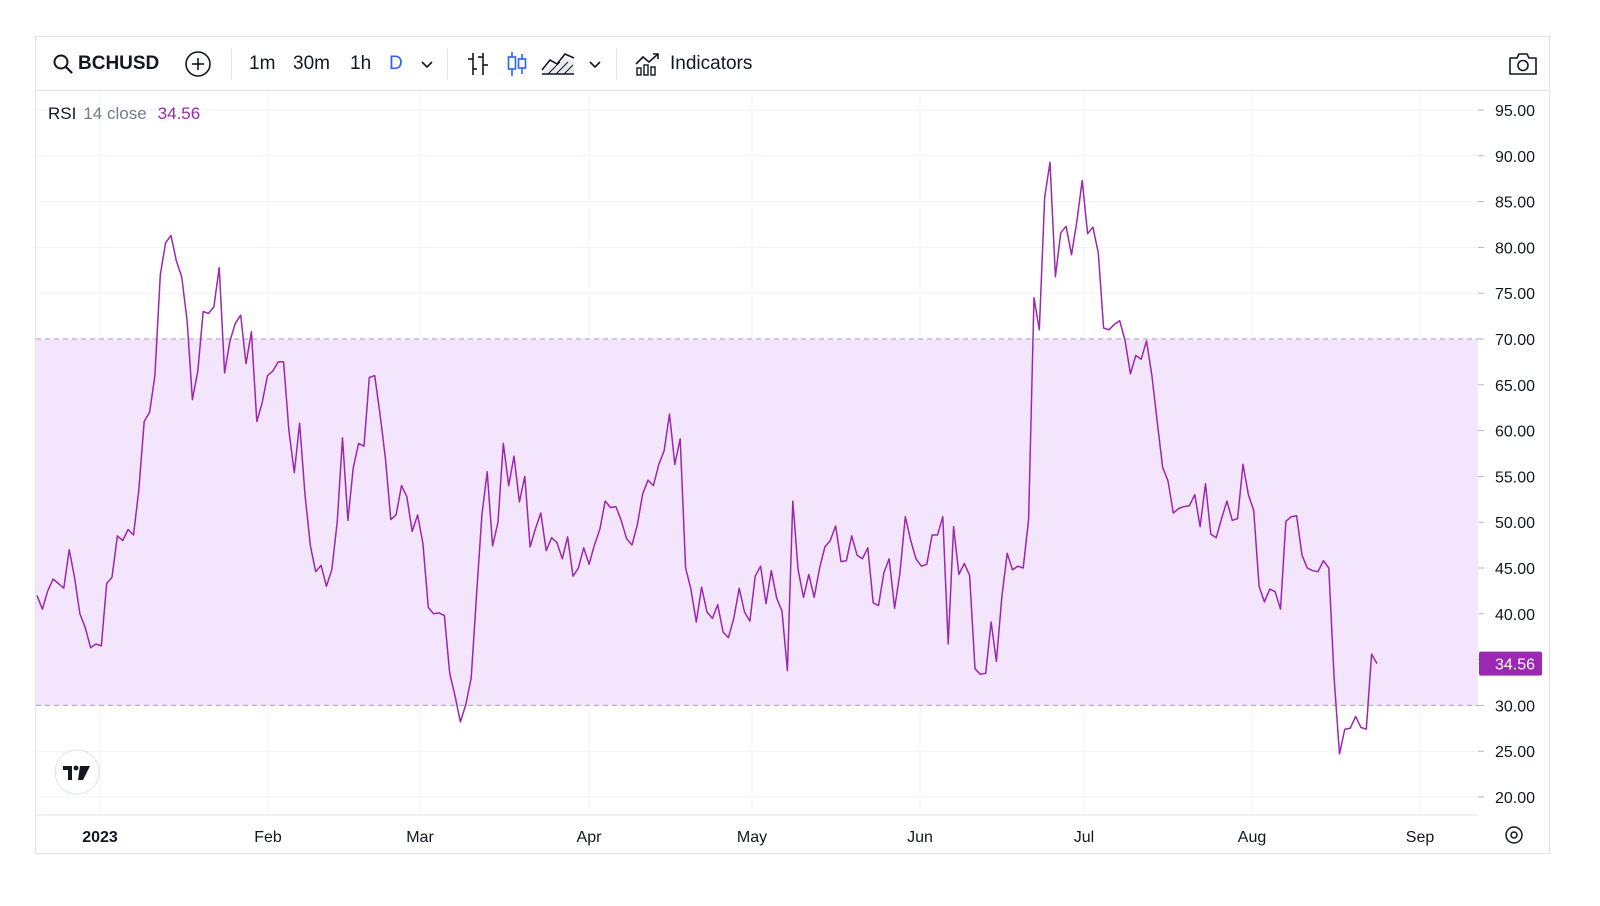  Describe the element at coordinates (1420, 837) in the screenshot. I see `x-tick-label: Sep` at that location.